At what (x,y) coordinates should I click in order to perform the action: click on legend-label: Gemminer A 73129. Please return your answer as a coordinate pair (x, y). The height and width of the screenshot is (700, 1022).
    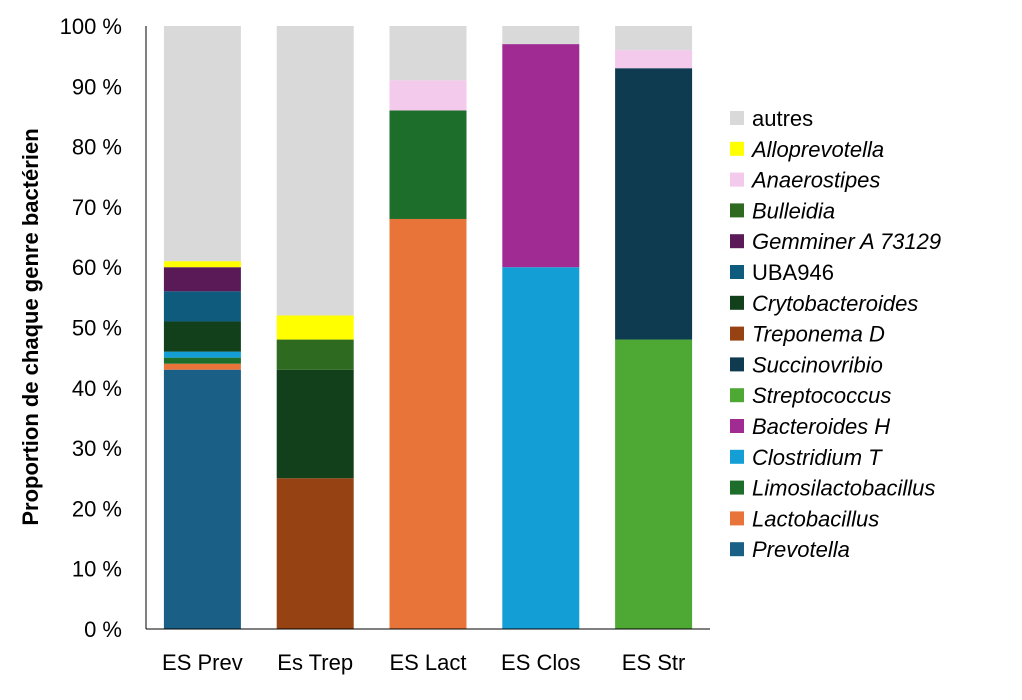
    Looking at the image, I should click on (846, 241).